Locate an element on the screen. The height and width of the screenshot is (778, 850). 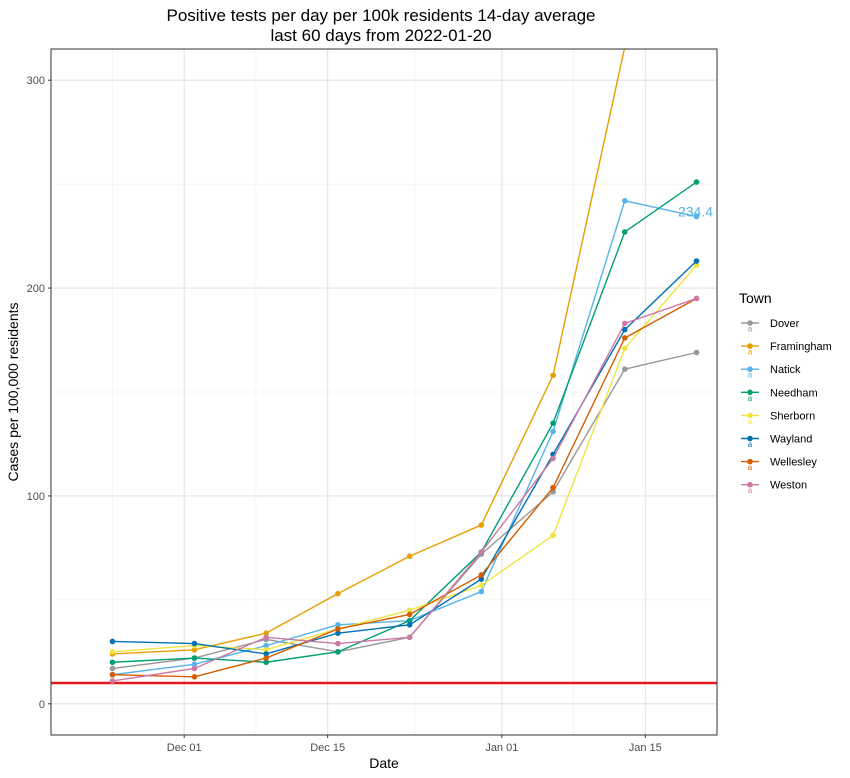
legend-label-natick: Natick is located at coordinates (785, 370).